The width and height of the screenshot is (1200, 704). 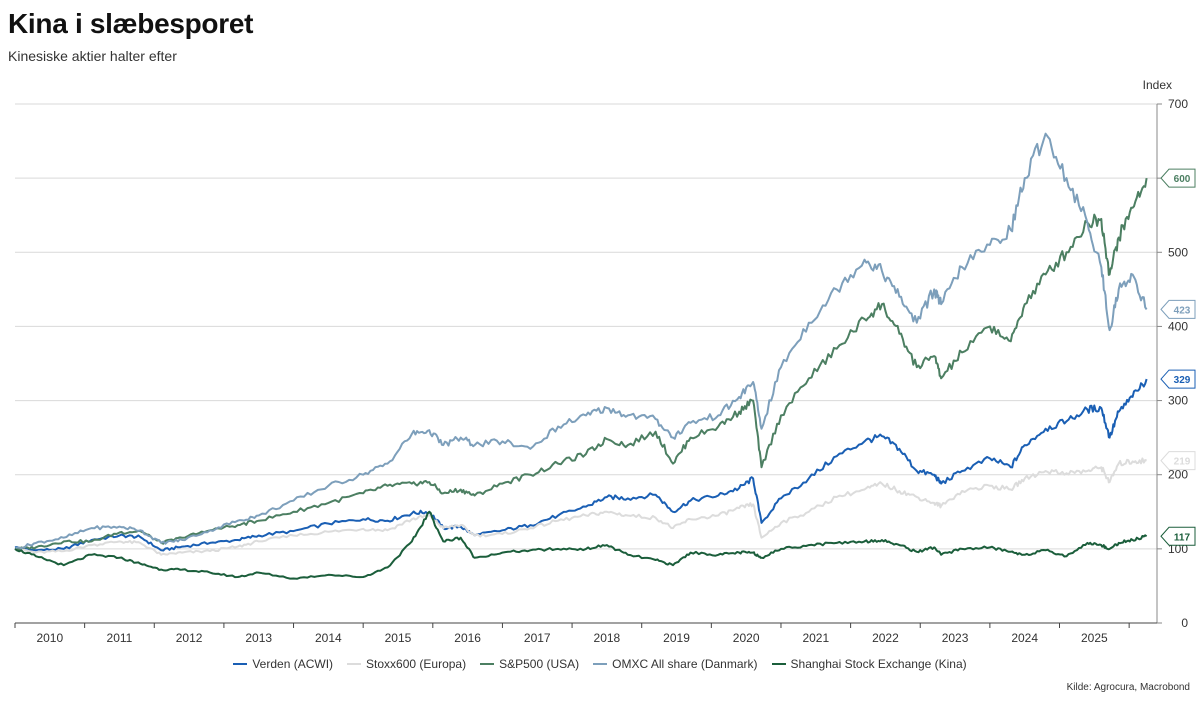 What do you see at coordinates (676, 638) in the screenshot?
I see `x-tick-label: 2019` at bounding box center [676, 638].